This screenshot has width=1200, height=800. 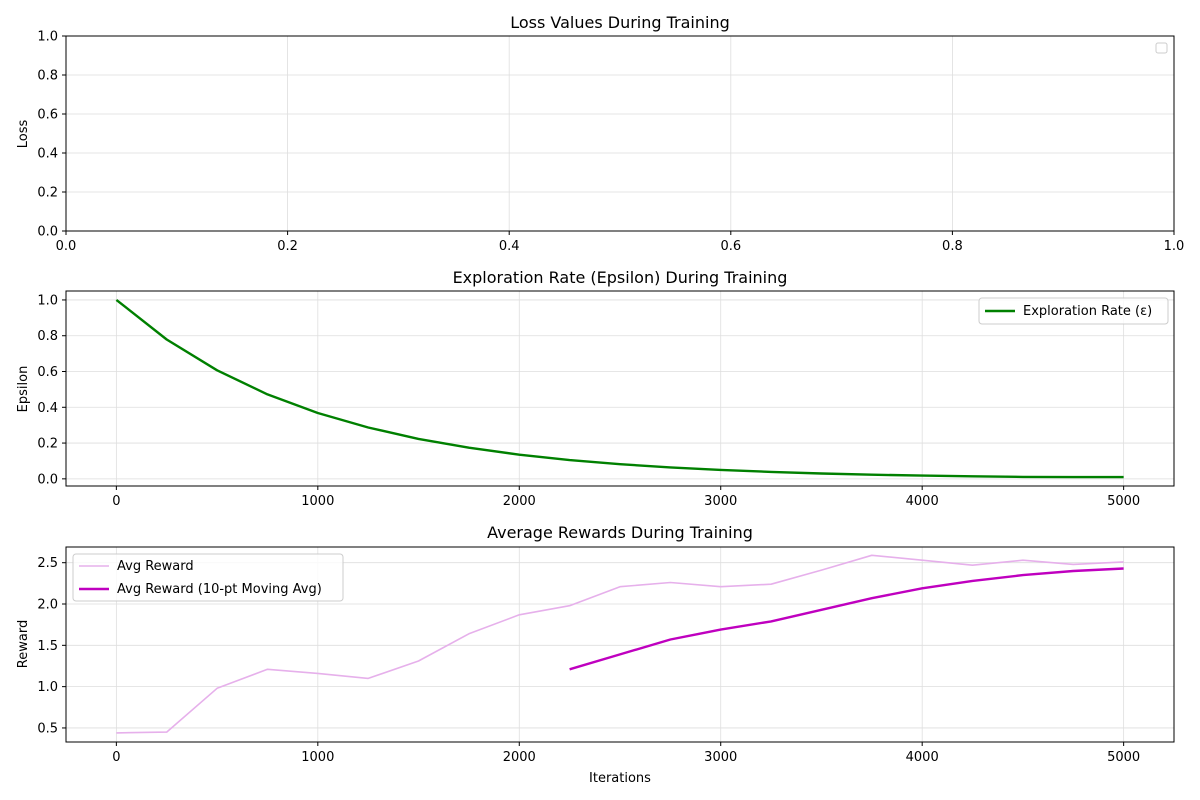 What do you see at coordinates (317, 757) in the screenshot?
I see `rewards-x-tick-label: 1000` at bounding box center [317, 757].